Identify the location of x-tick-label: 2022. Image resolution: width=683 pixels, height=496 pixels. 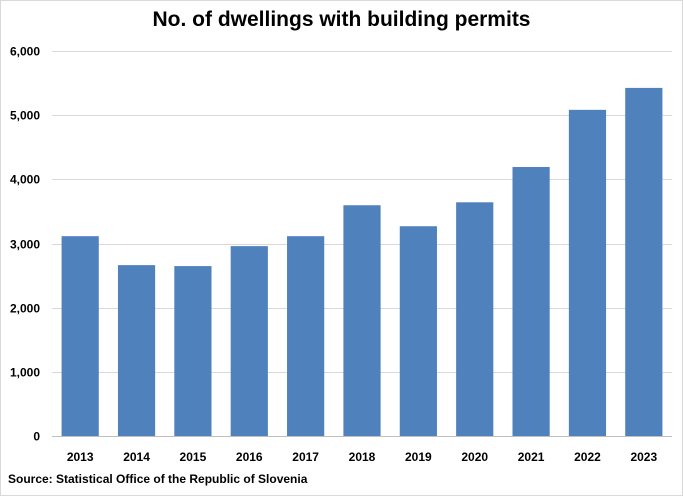
(587, 457).